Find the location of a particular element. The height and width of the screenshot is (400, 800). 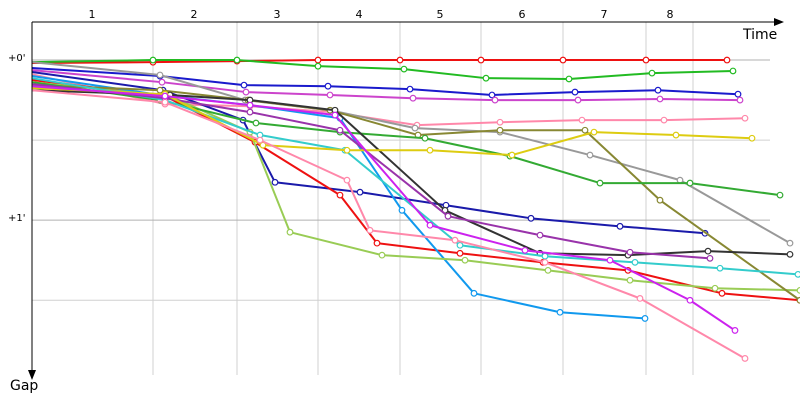

x-tick-label: 4 is located at coordinates (359, 14).